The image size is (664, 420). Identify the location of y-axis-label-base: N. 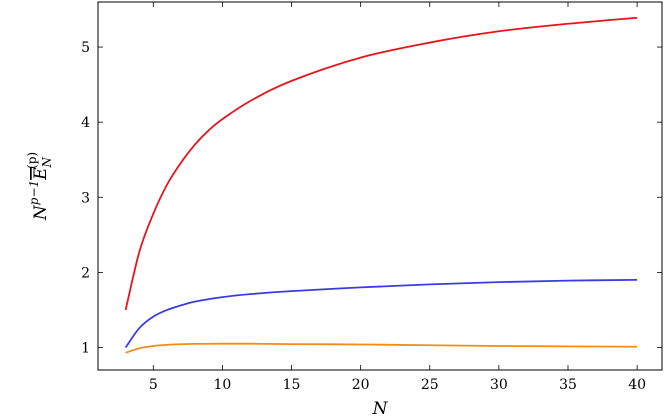
(41, 212).